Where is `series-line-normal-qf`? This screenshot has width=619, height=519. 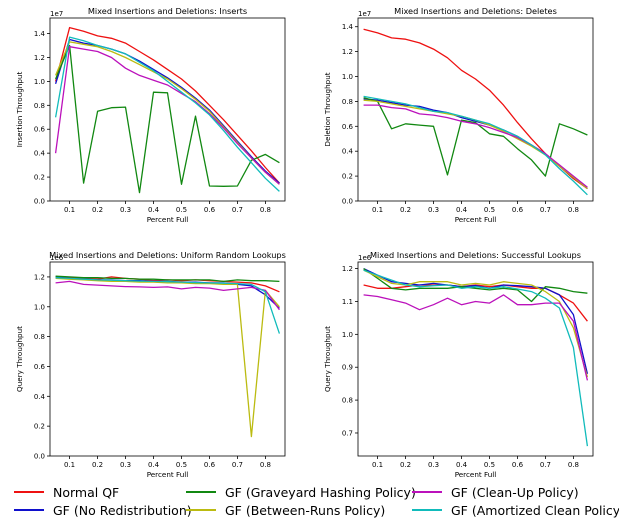 series-line-normal-qf is located at coordinates (475, 109).